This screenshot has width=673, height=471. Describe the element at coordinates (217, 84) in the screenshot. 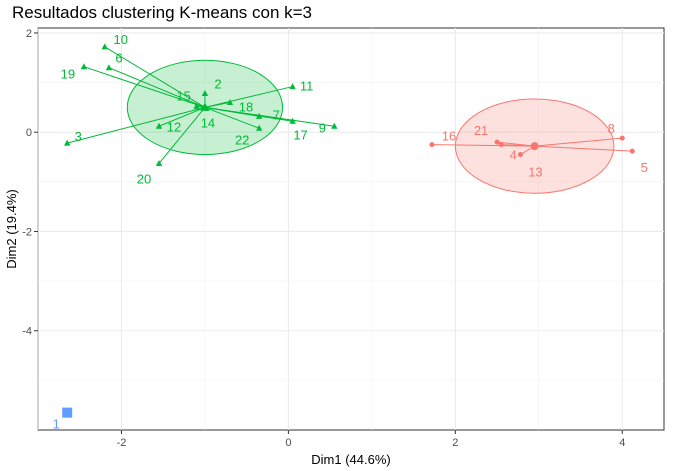

I see `point-label: 2` at that location.